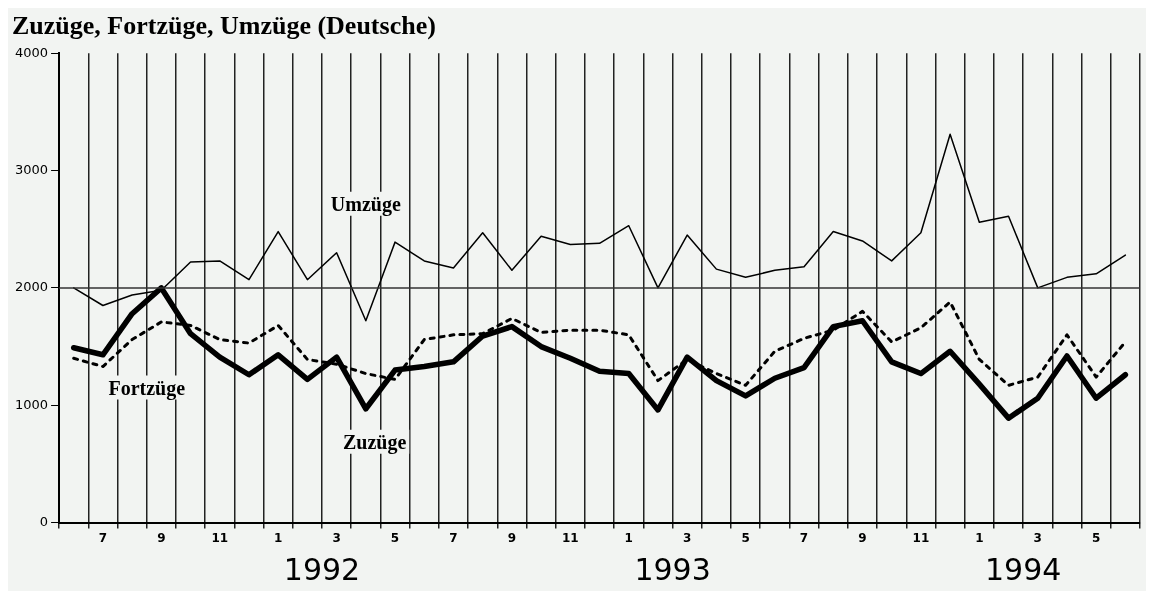 Image resolution: width=1154 pixels, height=599 pixels. What do you see at coordinates (31, 169) in the screenshot?
I see `y-tick-label: 3000` at bounding box center [31, 169].